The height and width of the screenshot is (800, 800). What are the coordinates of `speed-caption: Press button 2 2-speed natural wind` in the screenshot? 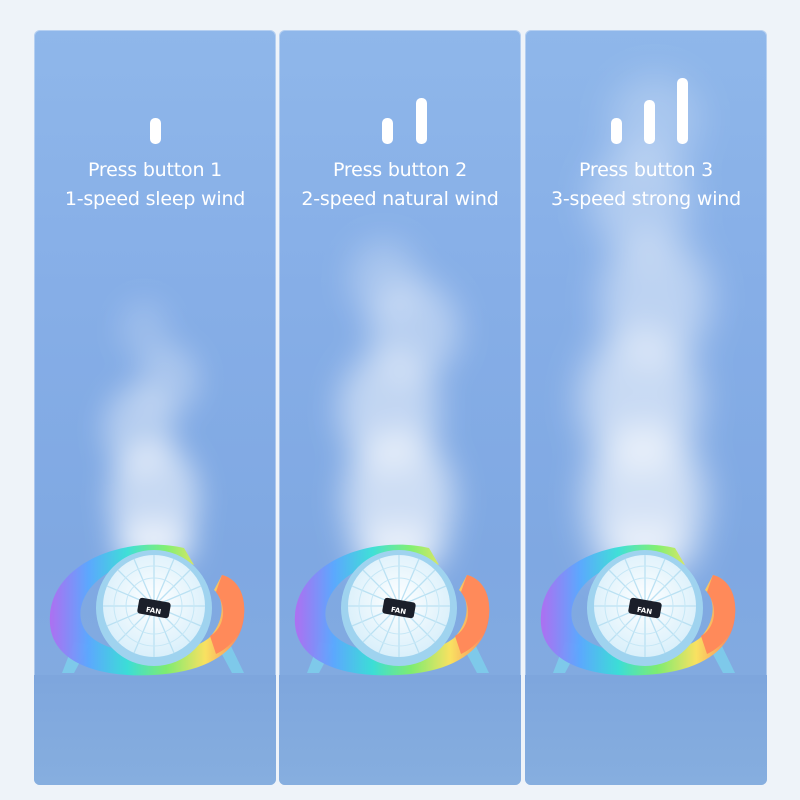 It's located at (400, 185).